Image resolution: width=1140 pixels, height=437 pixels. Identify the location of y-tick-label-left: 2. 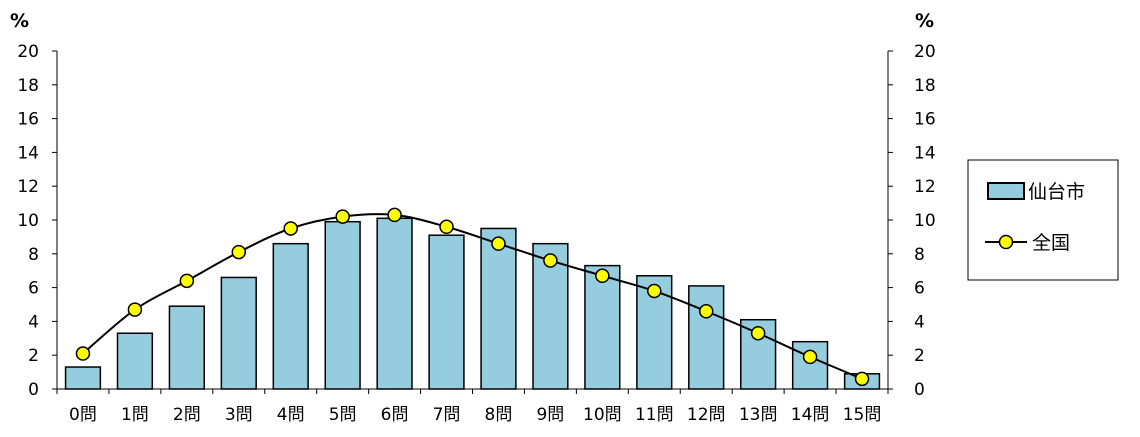
(33, 356).